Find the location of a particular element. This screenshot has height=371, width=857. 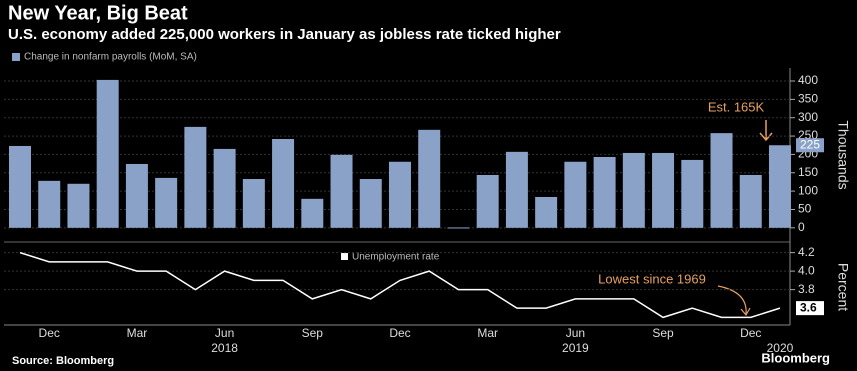

source: Source: Bloomberg is located at coordinates (63, 361).